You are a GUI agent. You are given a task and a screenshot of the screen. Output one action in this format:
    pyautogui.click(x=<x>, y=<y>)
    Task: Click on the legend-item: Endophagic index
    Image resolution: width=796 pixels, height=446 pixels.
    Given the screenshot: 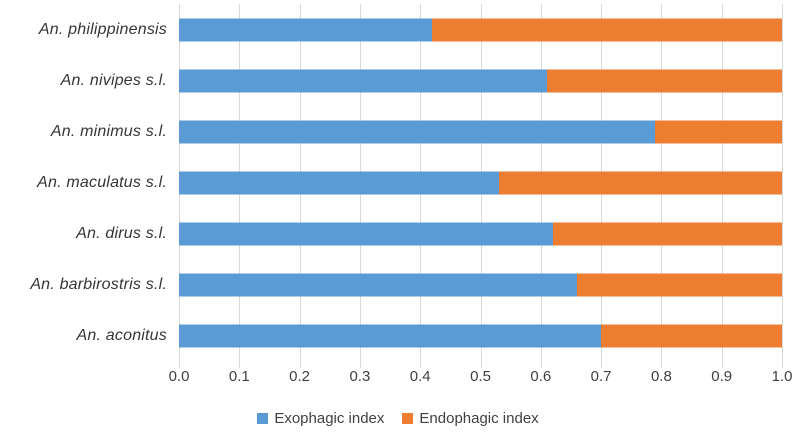 What is the action you would take?
    pyautogui.click(x=470, y=418)
    